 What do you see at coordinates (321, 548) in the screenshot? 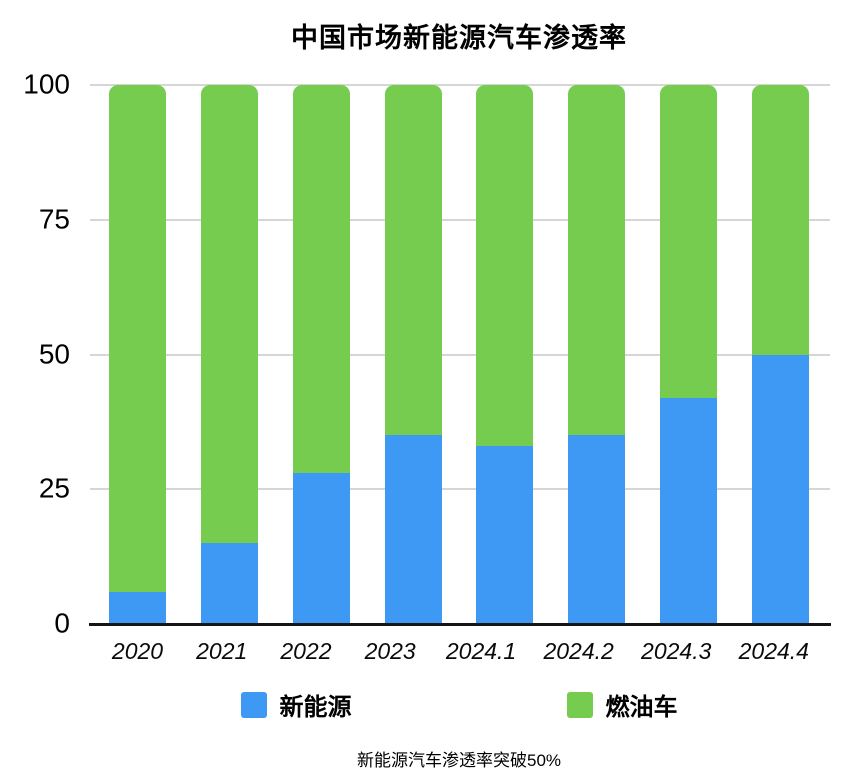
I see `bar-segment-新能源-2022` at bounding box center [321, 548].